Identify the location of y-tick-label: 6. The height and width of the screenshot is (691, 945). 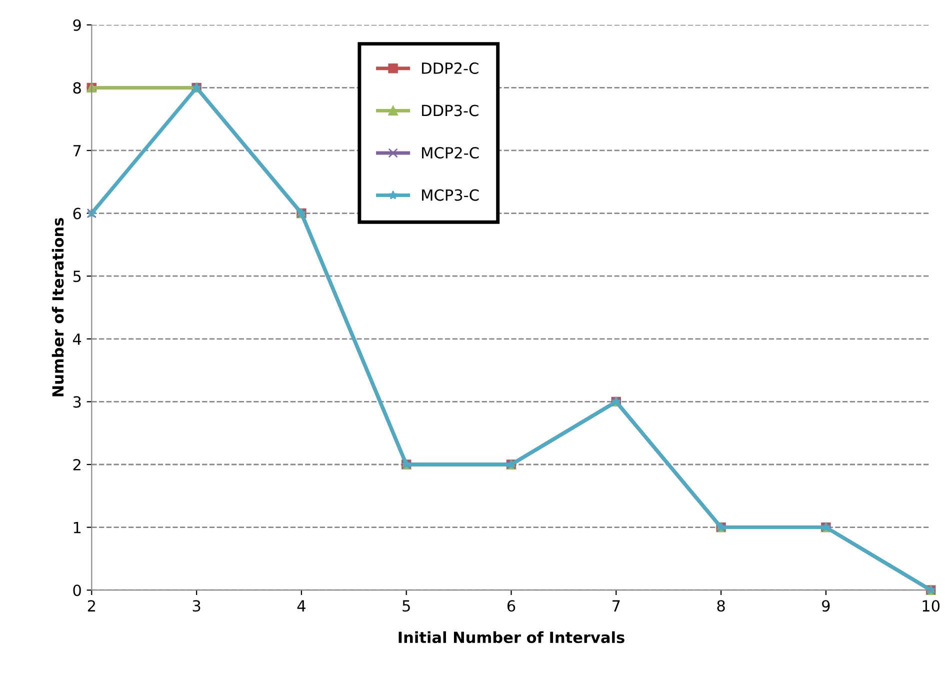
(77, 214).